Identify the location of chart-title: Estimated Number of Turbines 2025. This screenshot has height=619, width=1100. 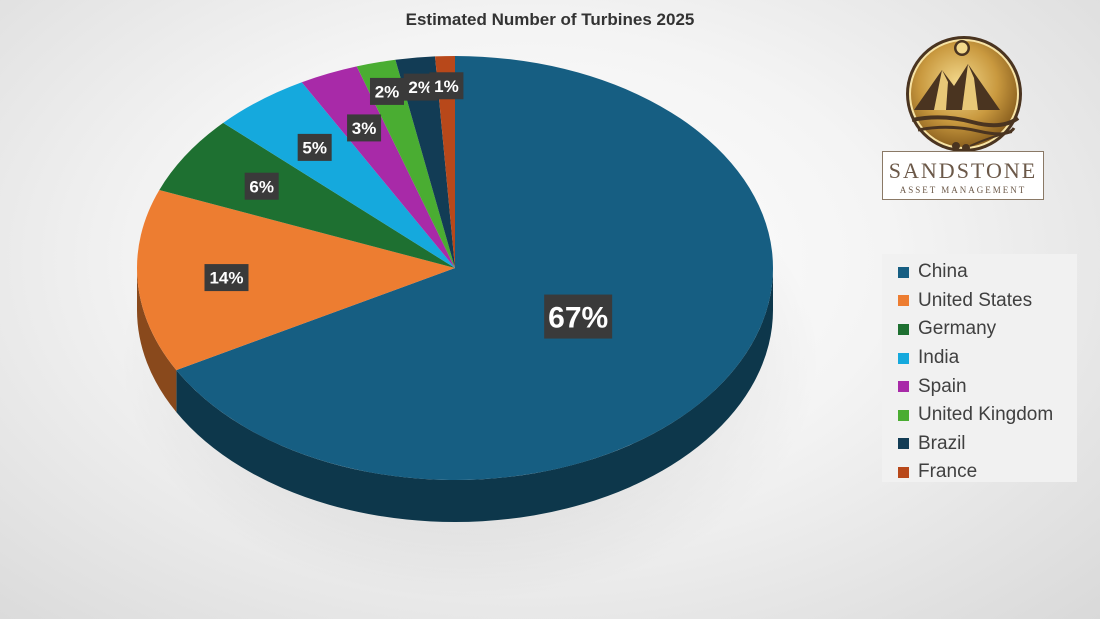
(550, 19).